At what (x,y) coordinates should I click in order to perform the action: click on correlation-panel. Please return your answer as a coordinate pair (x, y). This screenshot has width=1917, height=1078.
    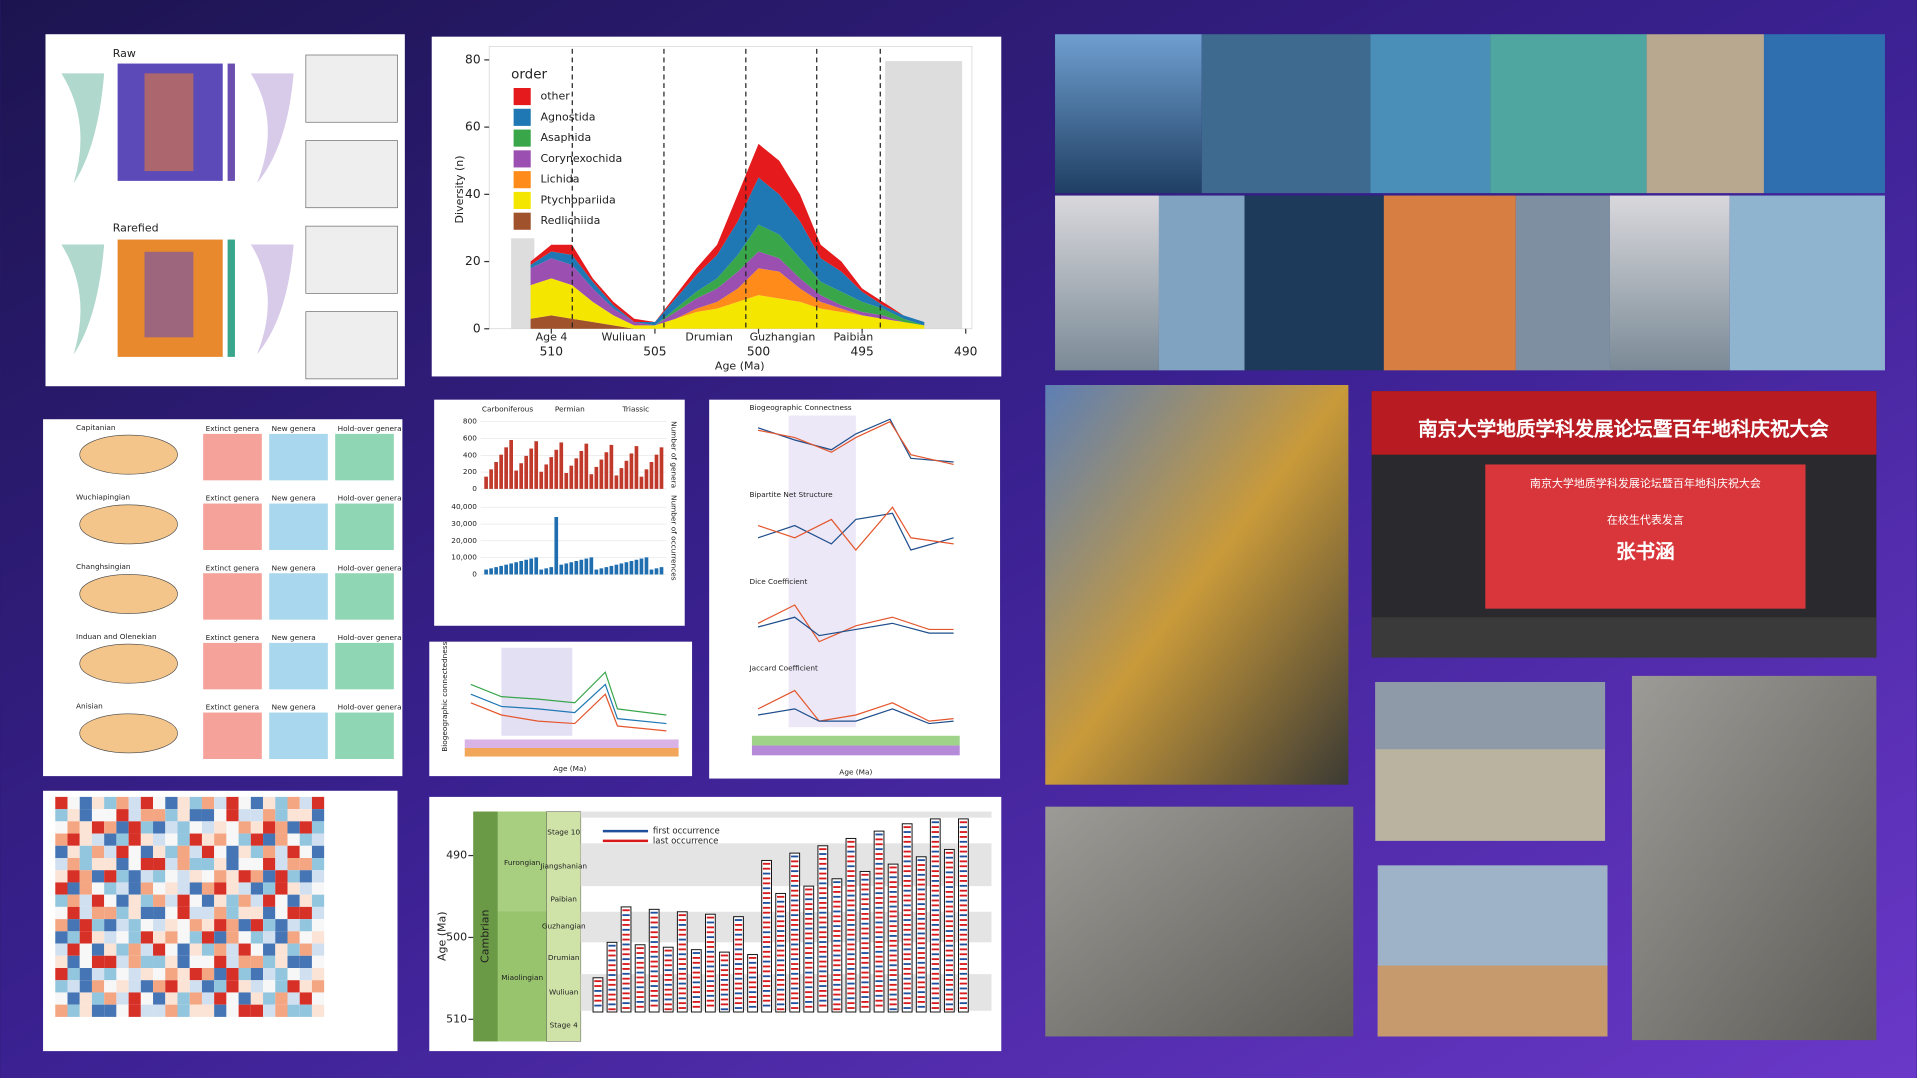
    Looking at the image, I should click on (220, 921).